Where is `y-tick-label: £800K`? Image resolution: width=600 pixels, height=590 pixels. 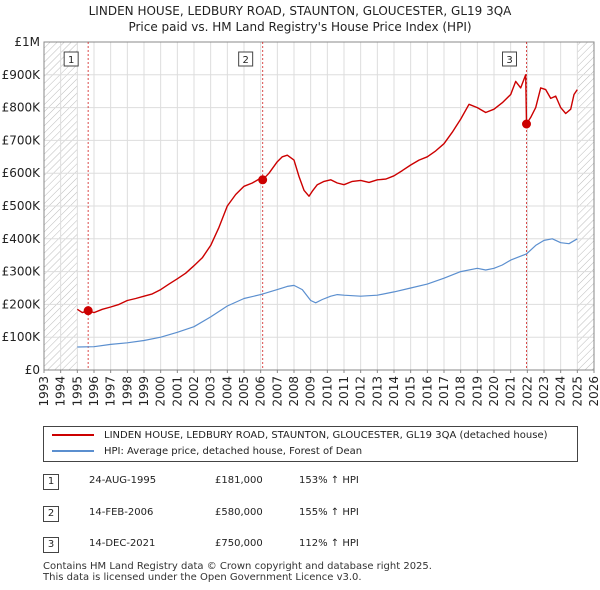 y-tick-label: £800K is located at coordinates (22, 108).